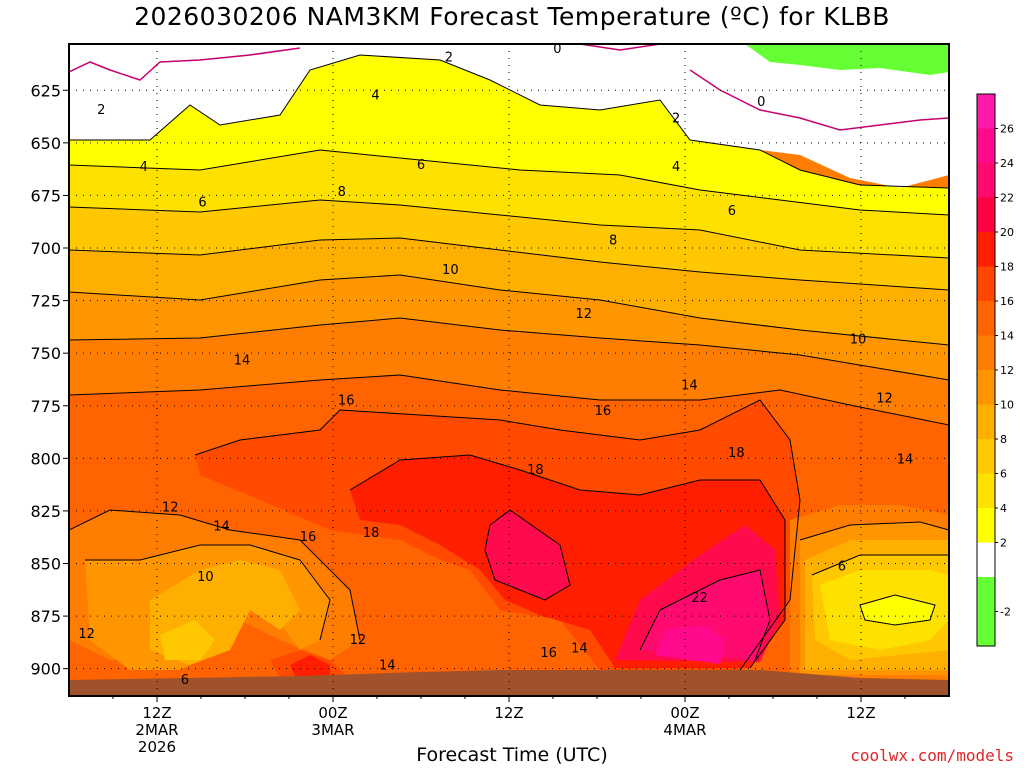  I want to click on y-axis: 625 650 675 700 725 750 775 800 825 850 875 900, so click(49, 380).